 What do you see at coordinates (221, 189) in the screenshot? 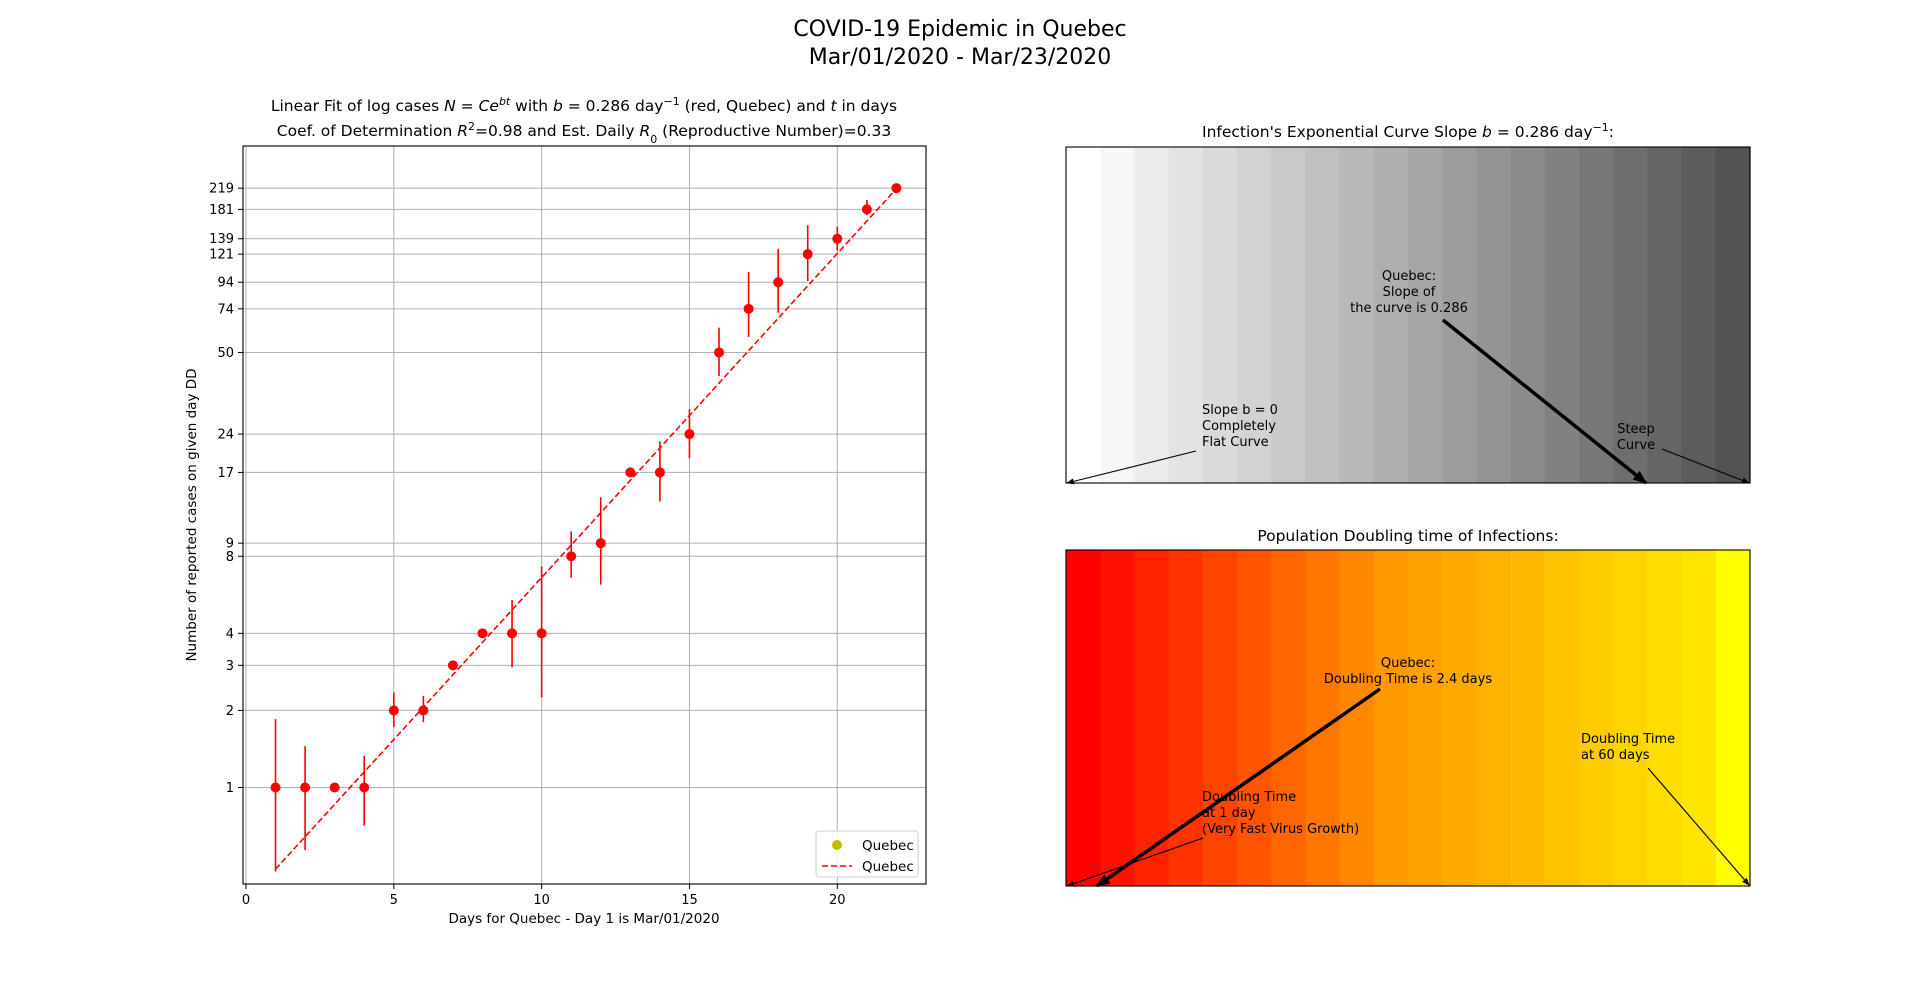
I see `y-tick-label: 219` at bounding box center [221, 189].